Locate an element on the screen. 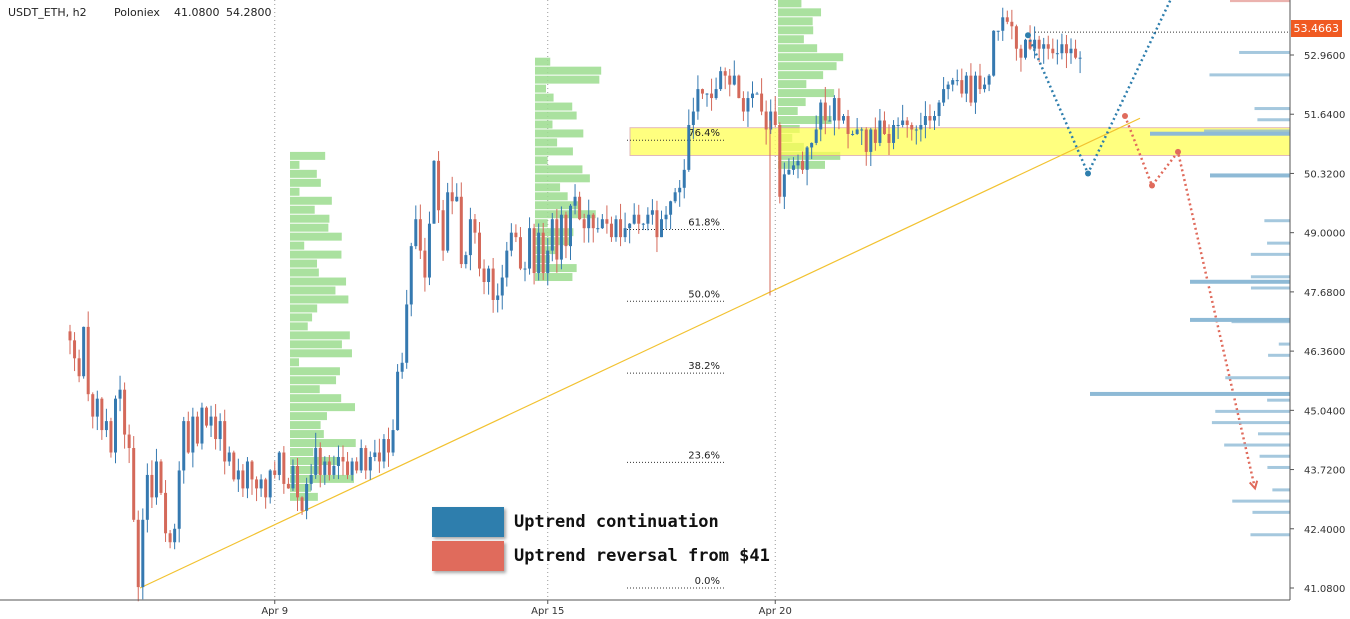 The image size is (1350, 619). legend-continuation: Uptrend continuation is located at coordinates (575, 522).